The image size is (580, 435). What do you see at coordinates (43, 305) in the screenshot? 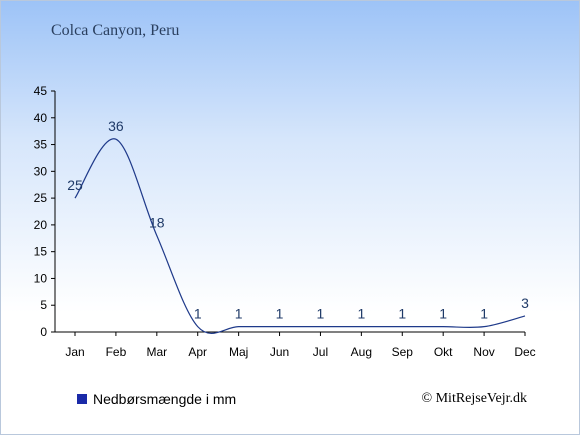
I see `y-tick-label: 5` at bounding box center [43, 305].